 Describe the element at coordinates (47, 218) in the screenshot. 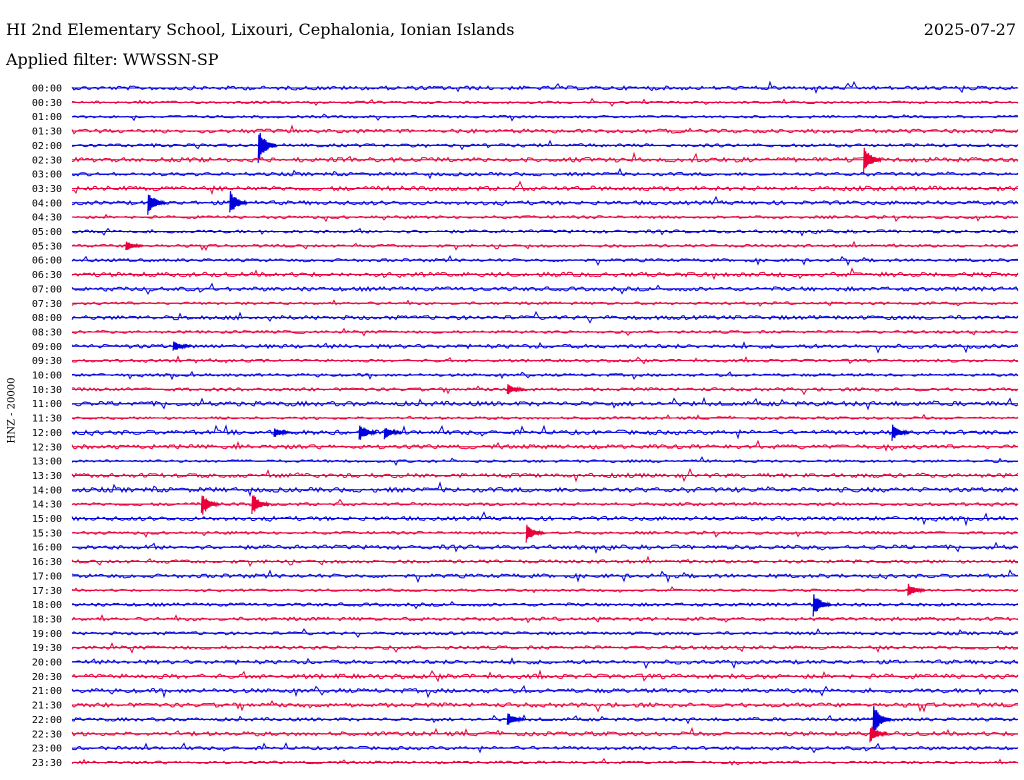

I see `time-label: 04:30` at that location.